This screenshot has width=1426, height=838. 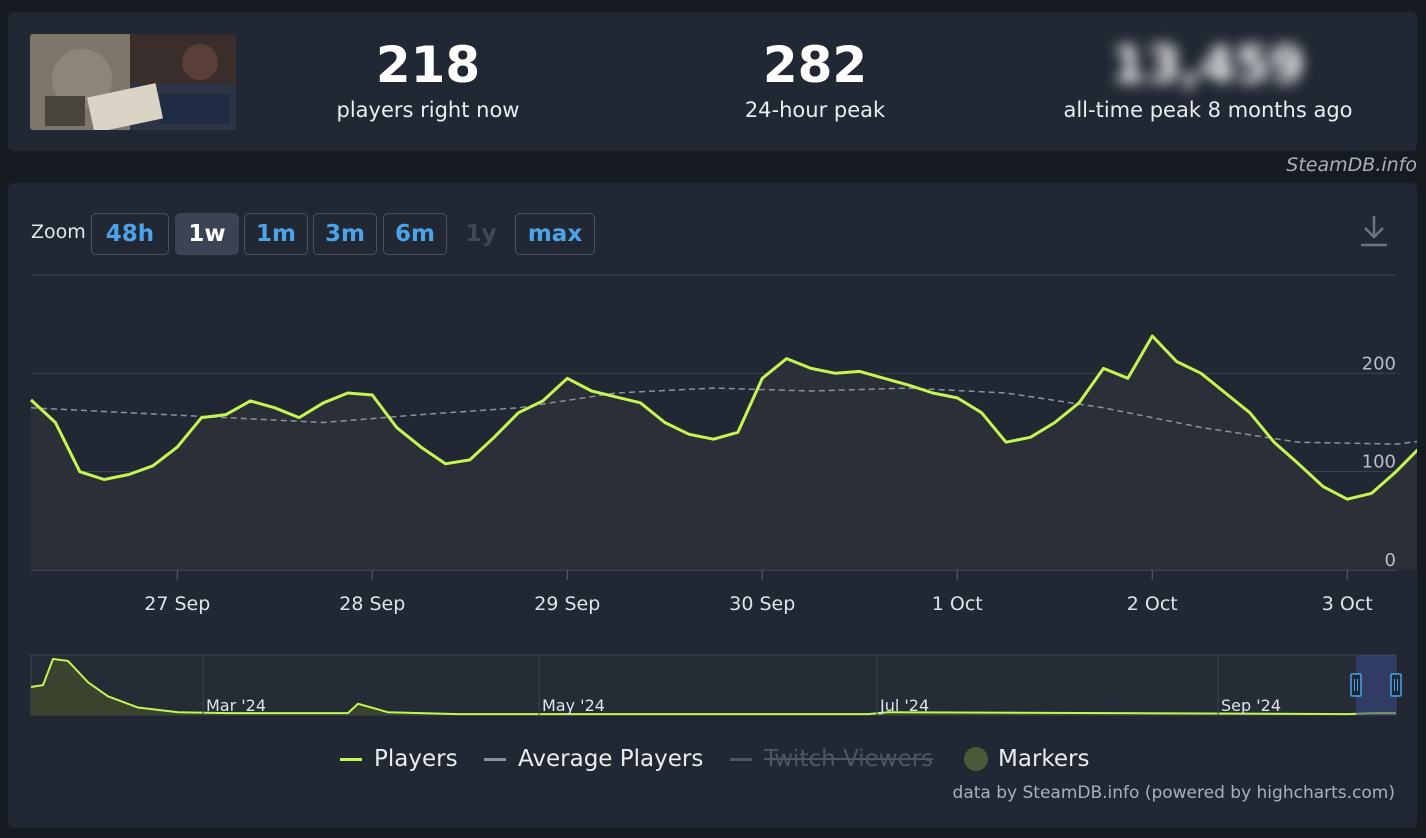 What do you see at coordinates (1044, 759) in the screenshot?
I see `legend-markers-label: Markers` at bounding box center [1044, 759].